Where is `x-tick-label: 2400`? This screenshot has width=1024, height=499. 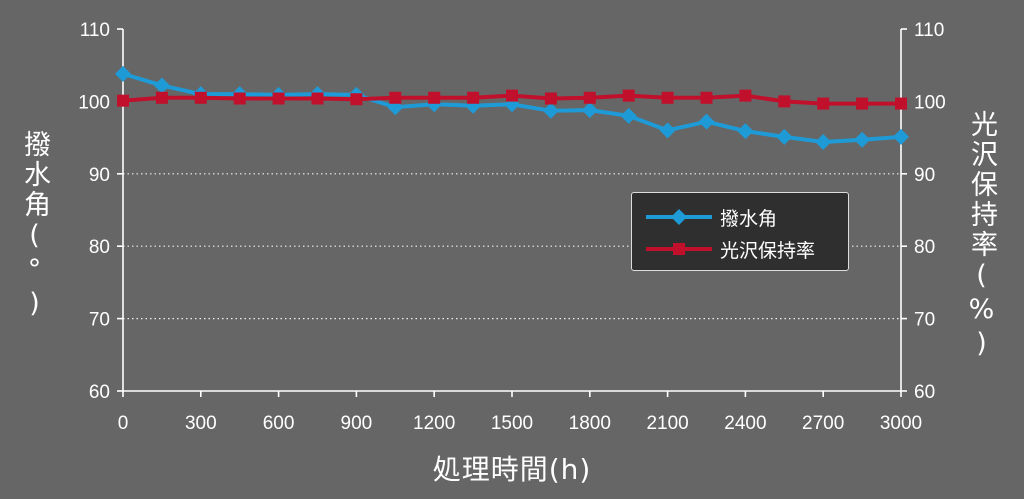 x-tick-label: 2400 is located at coordinates (745, 423).